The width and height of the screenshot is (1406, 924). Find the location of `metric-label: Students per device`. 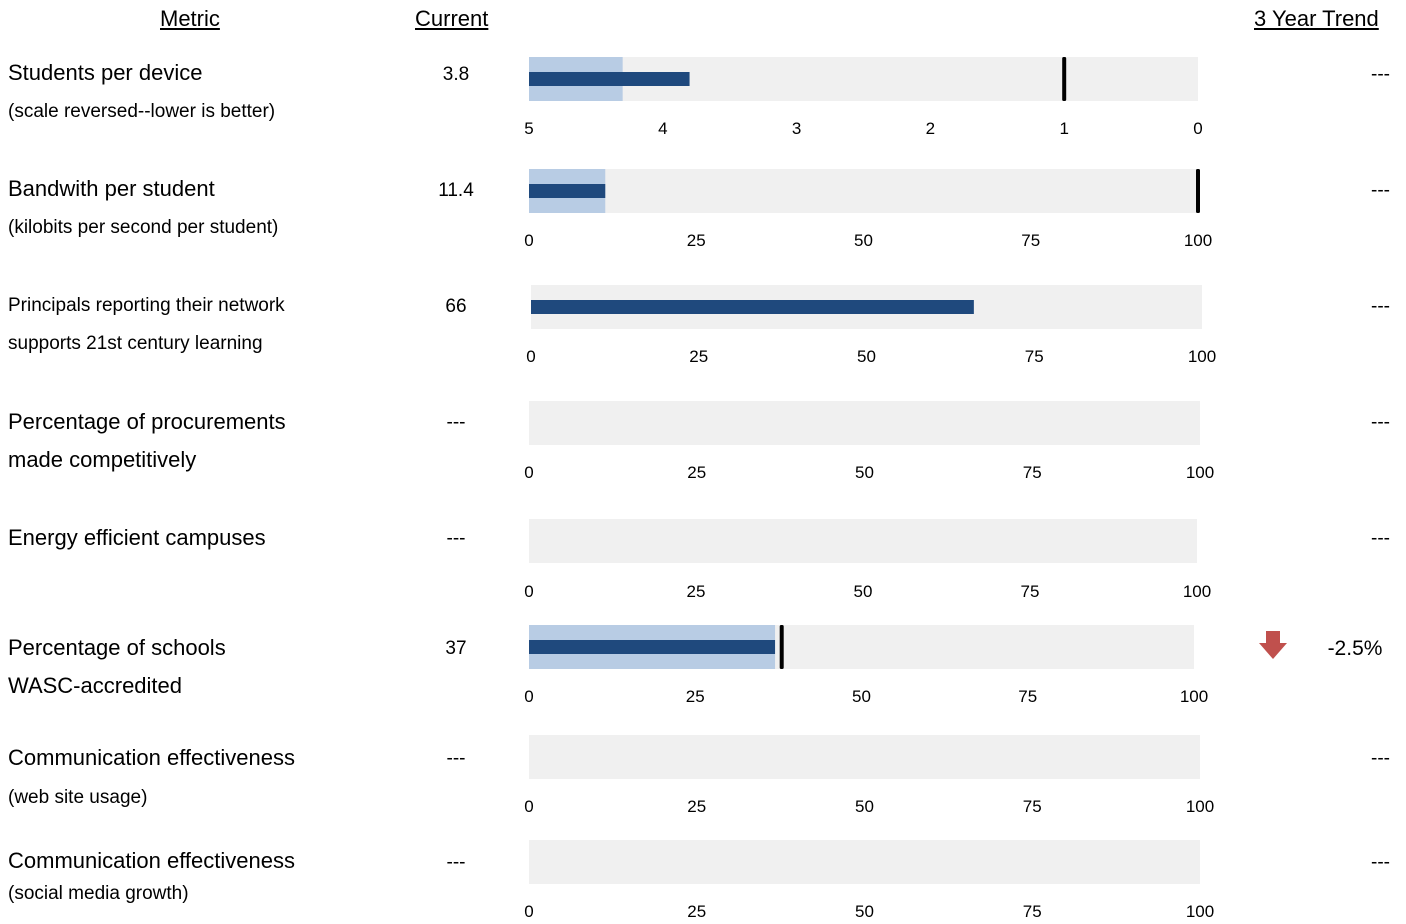

metric-label: Students per device is located at coordinates (105, 72).